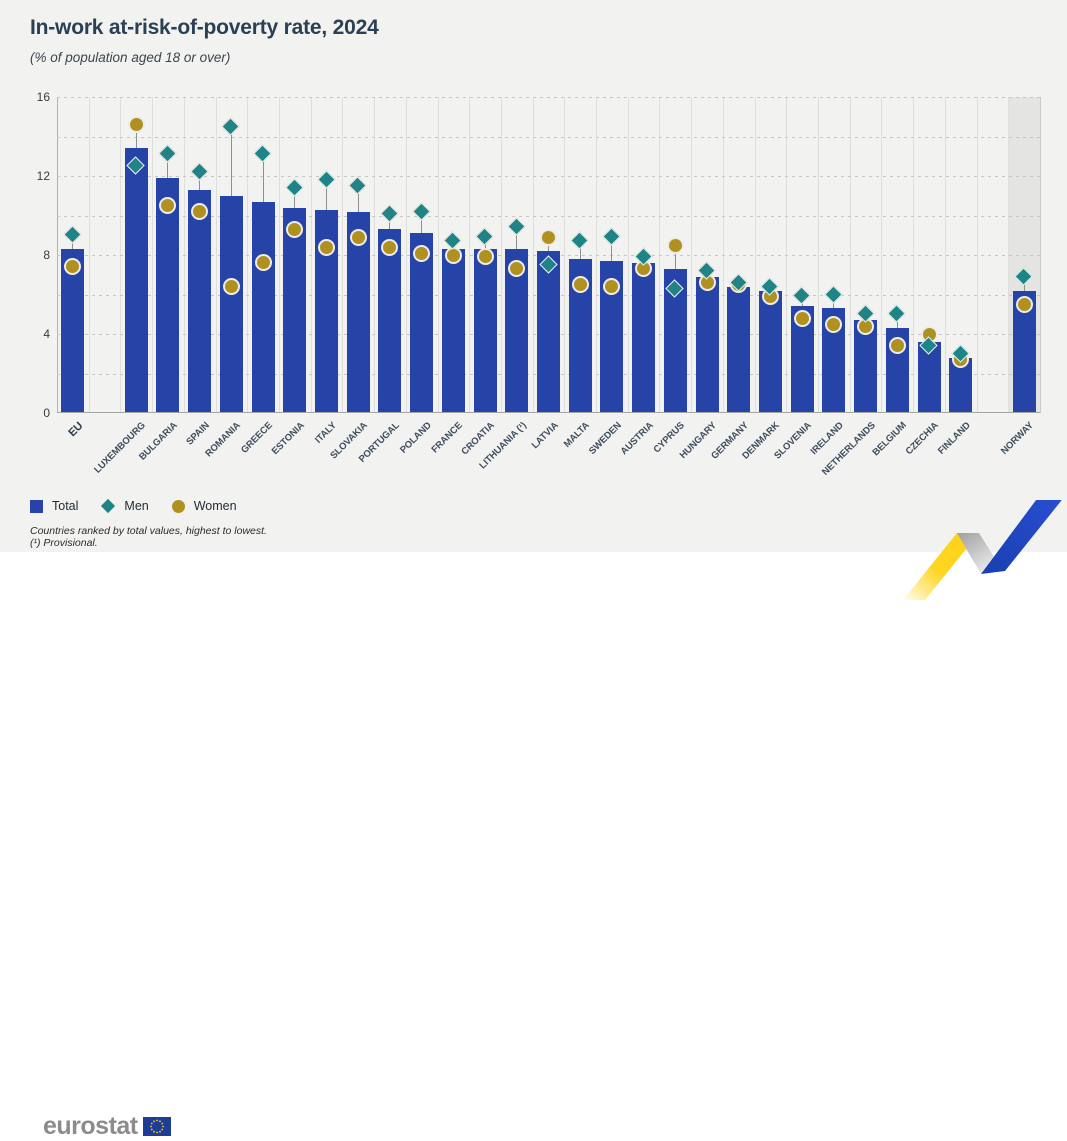 This screenshot has height=1141, width=1067. I want to click on bar-total-LITHUANIA (¹), so click(517, 331).